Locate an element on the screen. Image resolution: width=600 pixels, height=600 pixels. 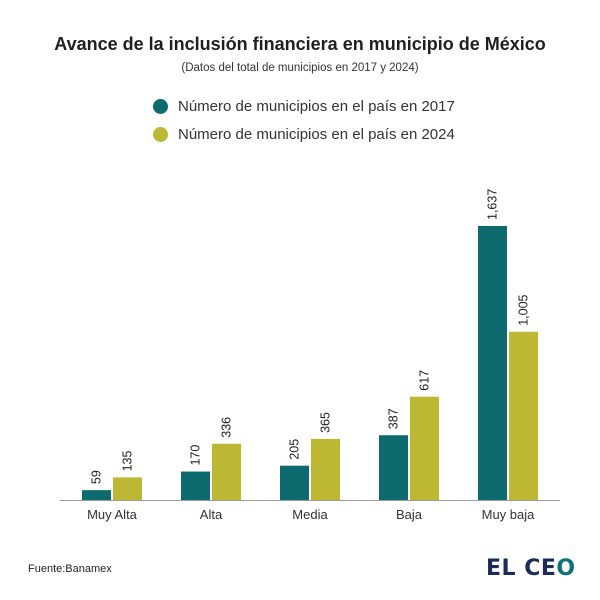
bar-2017-baja is located at coordinates (393, 467).